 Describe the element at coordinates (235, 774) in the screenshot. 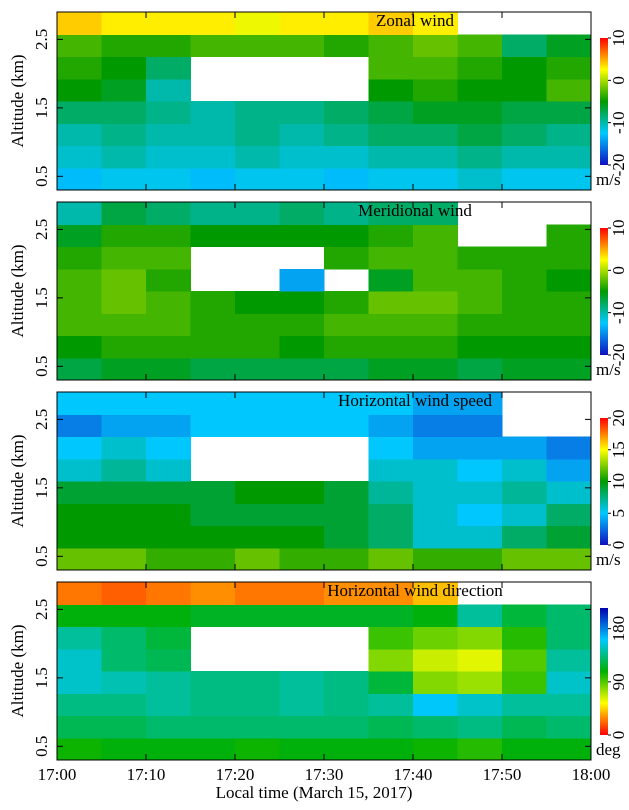

I see `x-tick-label: 17:20` at that location.